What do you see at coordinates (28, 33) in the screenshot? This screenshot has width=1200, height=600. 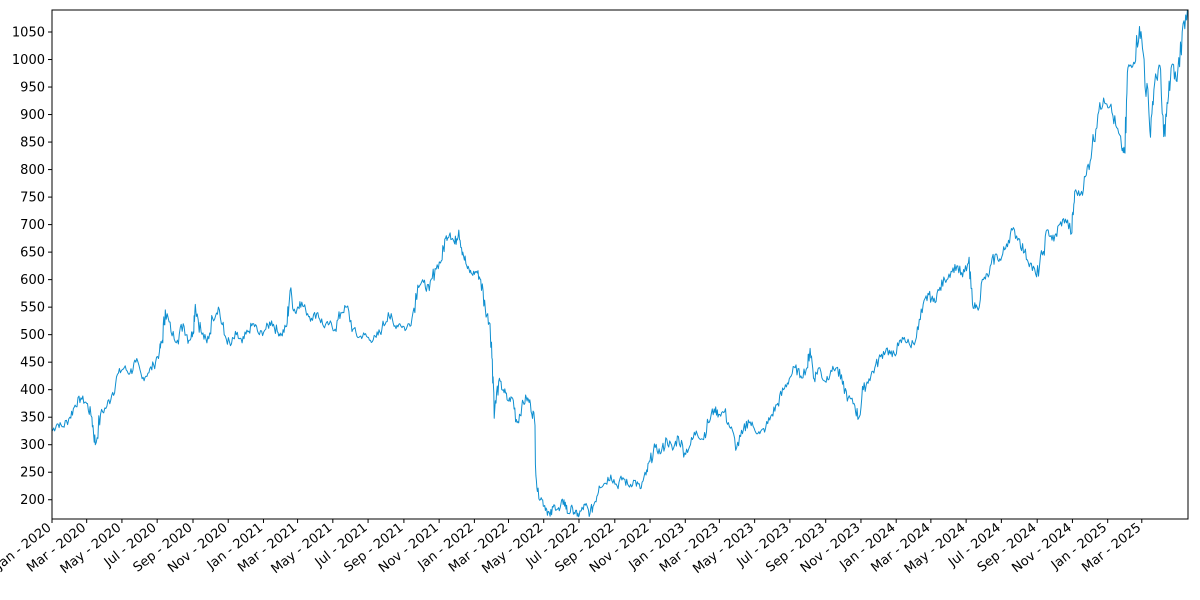 I see `y-tick-label: 1050` at bounding box center [28, 33].